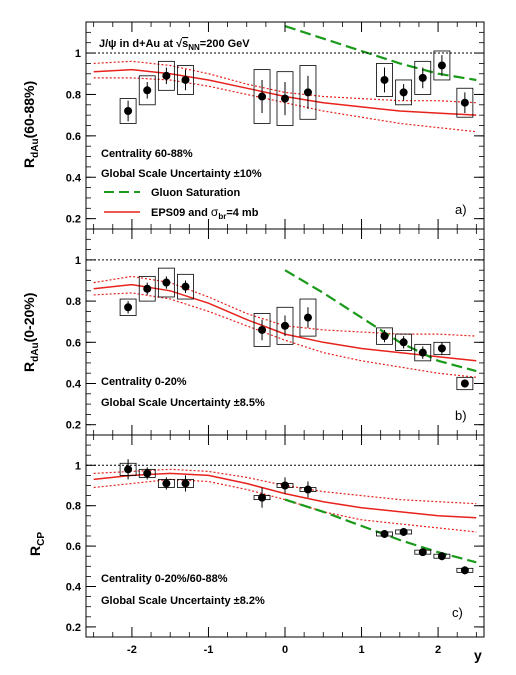 This screenshot has height=675, width=516. Describe the element at coordinates (222, 216) in the screenshot. I see `legend-eps09-subscript: br` at that location.